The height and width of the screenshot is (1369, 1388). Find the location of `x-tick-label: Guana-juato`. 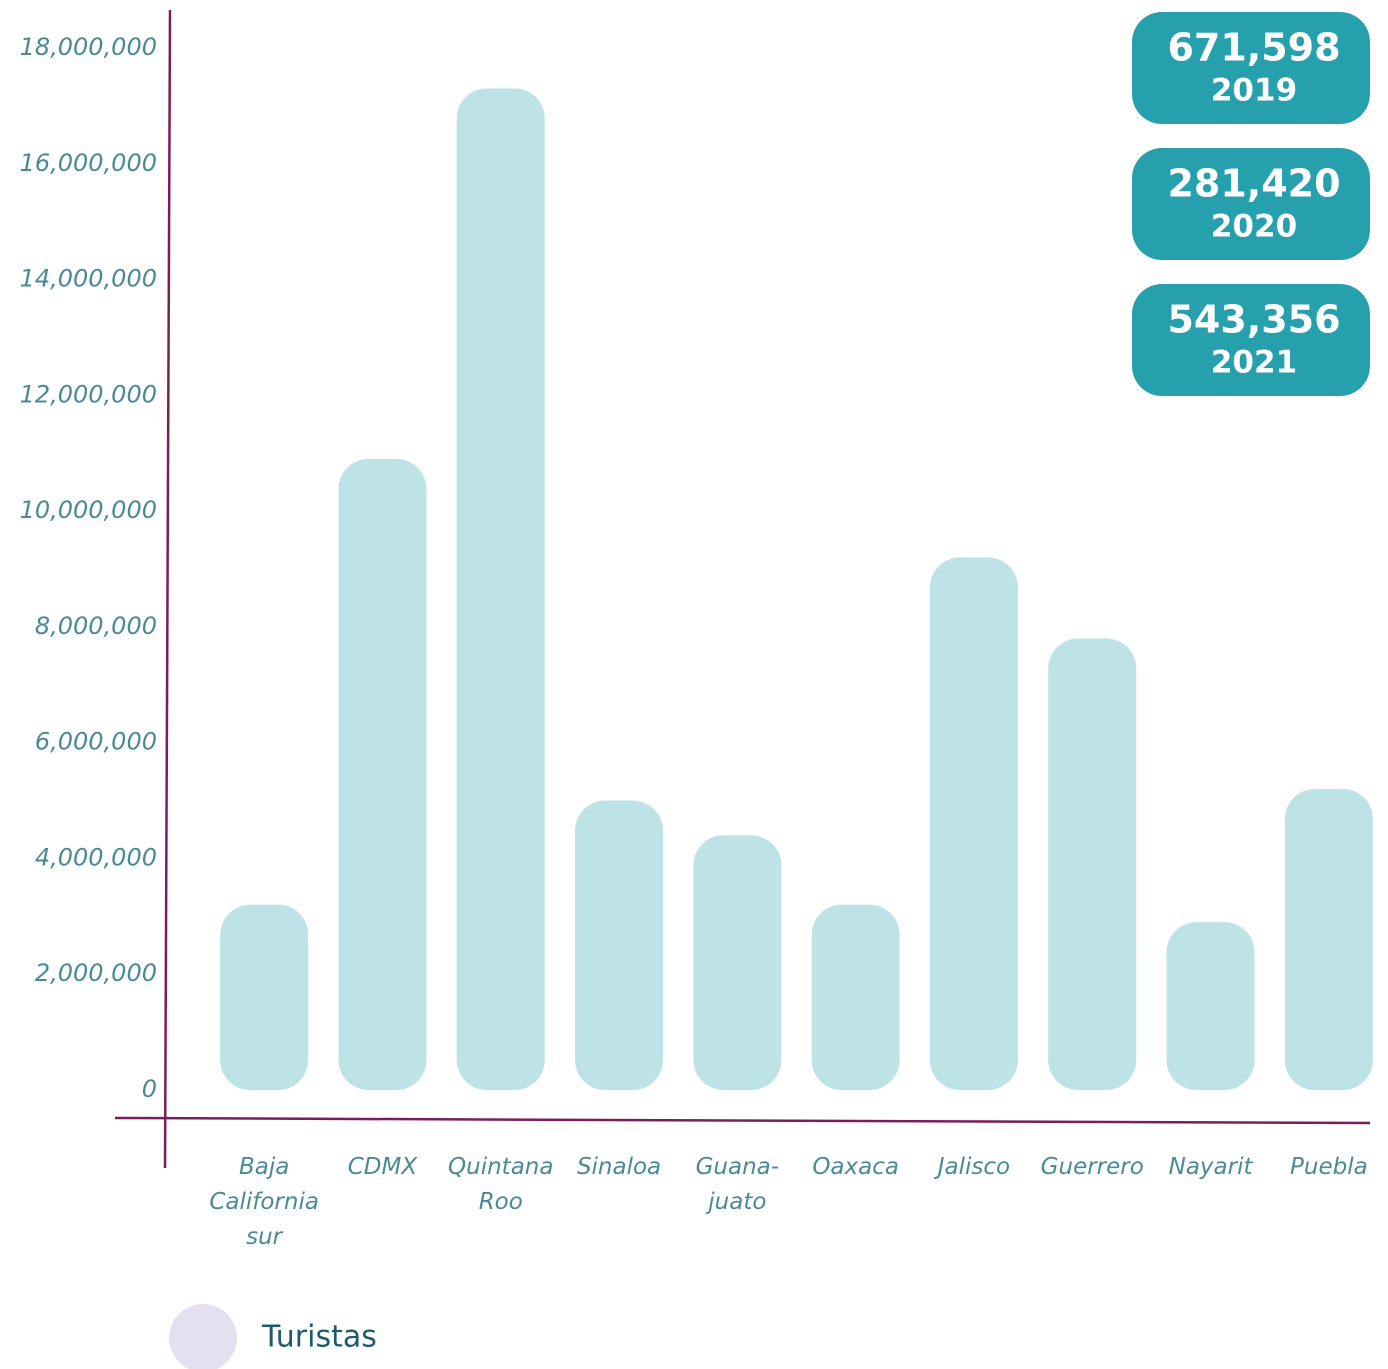

x-tick-label: Guana-juato is located at coordinates (737, 1184).